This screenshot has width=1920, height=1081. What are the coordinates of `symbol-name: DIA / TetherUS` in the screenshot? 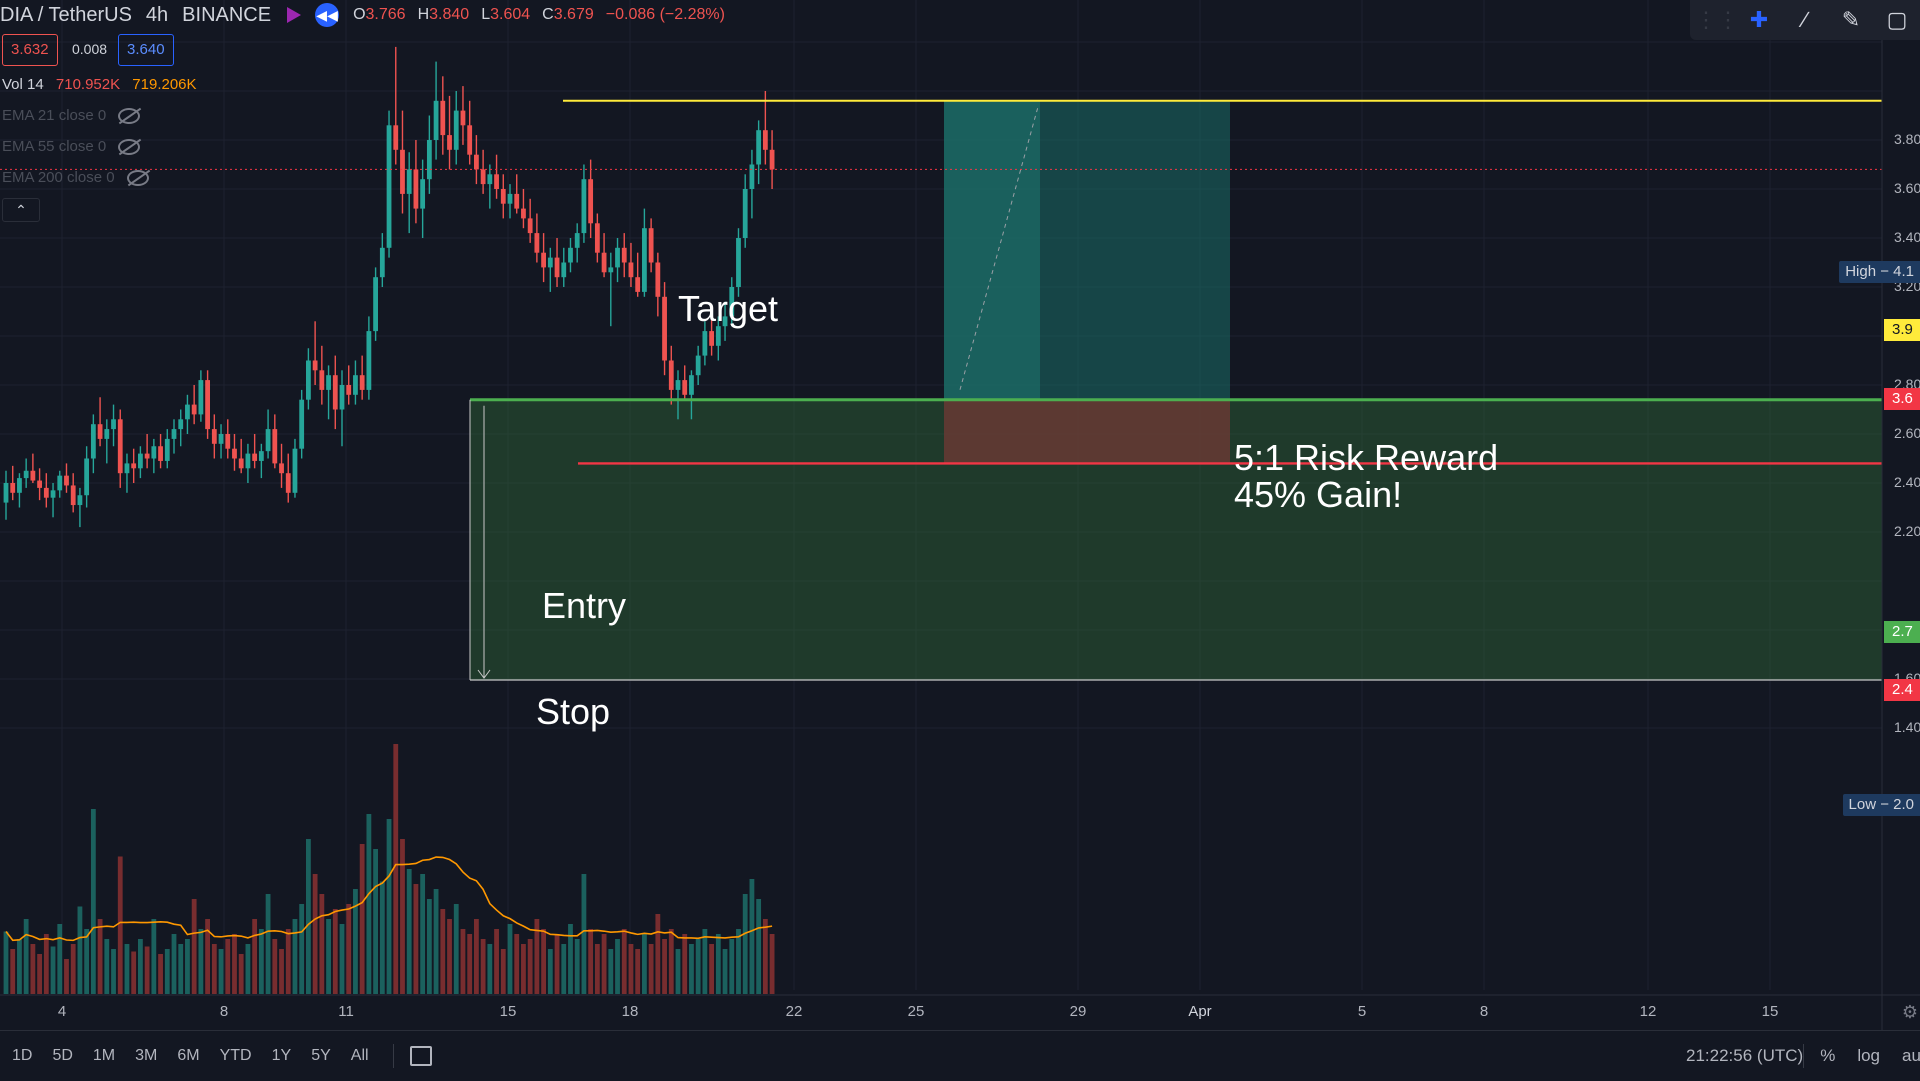 It's located at (66, 14).